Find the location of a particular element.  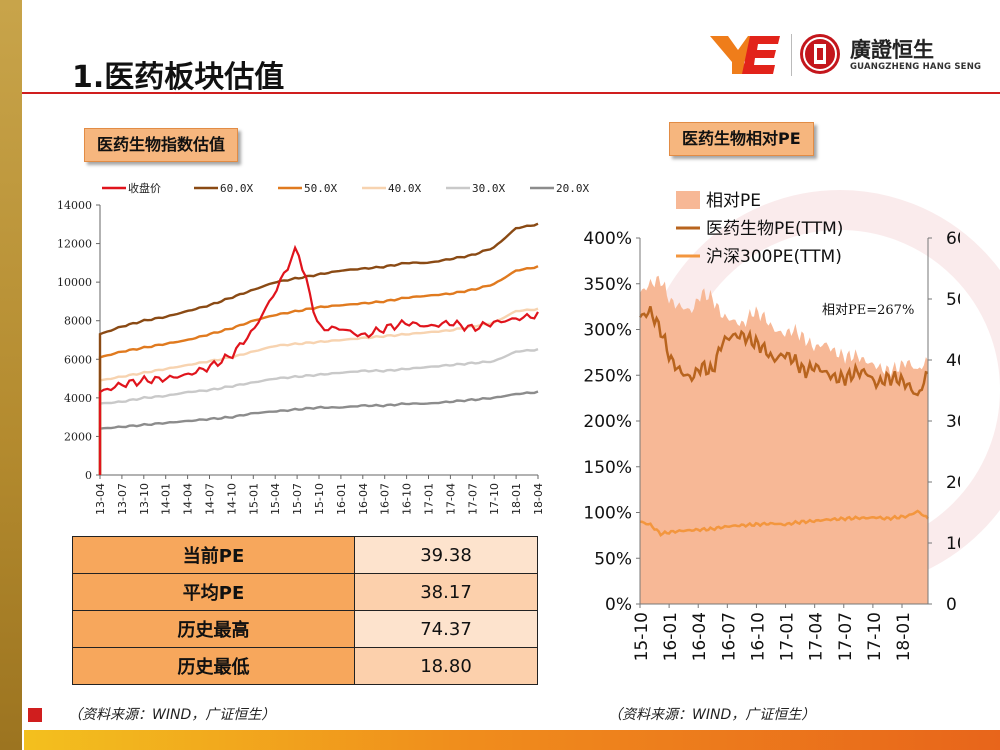

stats-label: 平均PE is located at coordinates (213, 592).